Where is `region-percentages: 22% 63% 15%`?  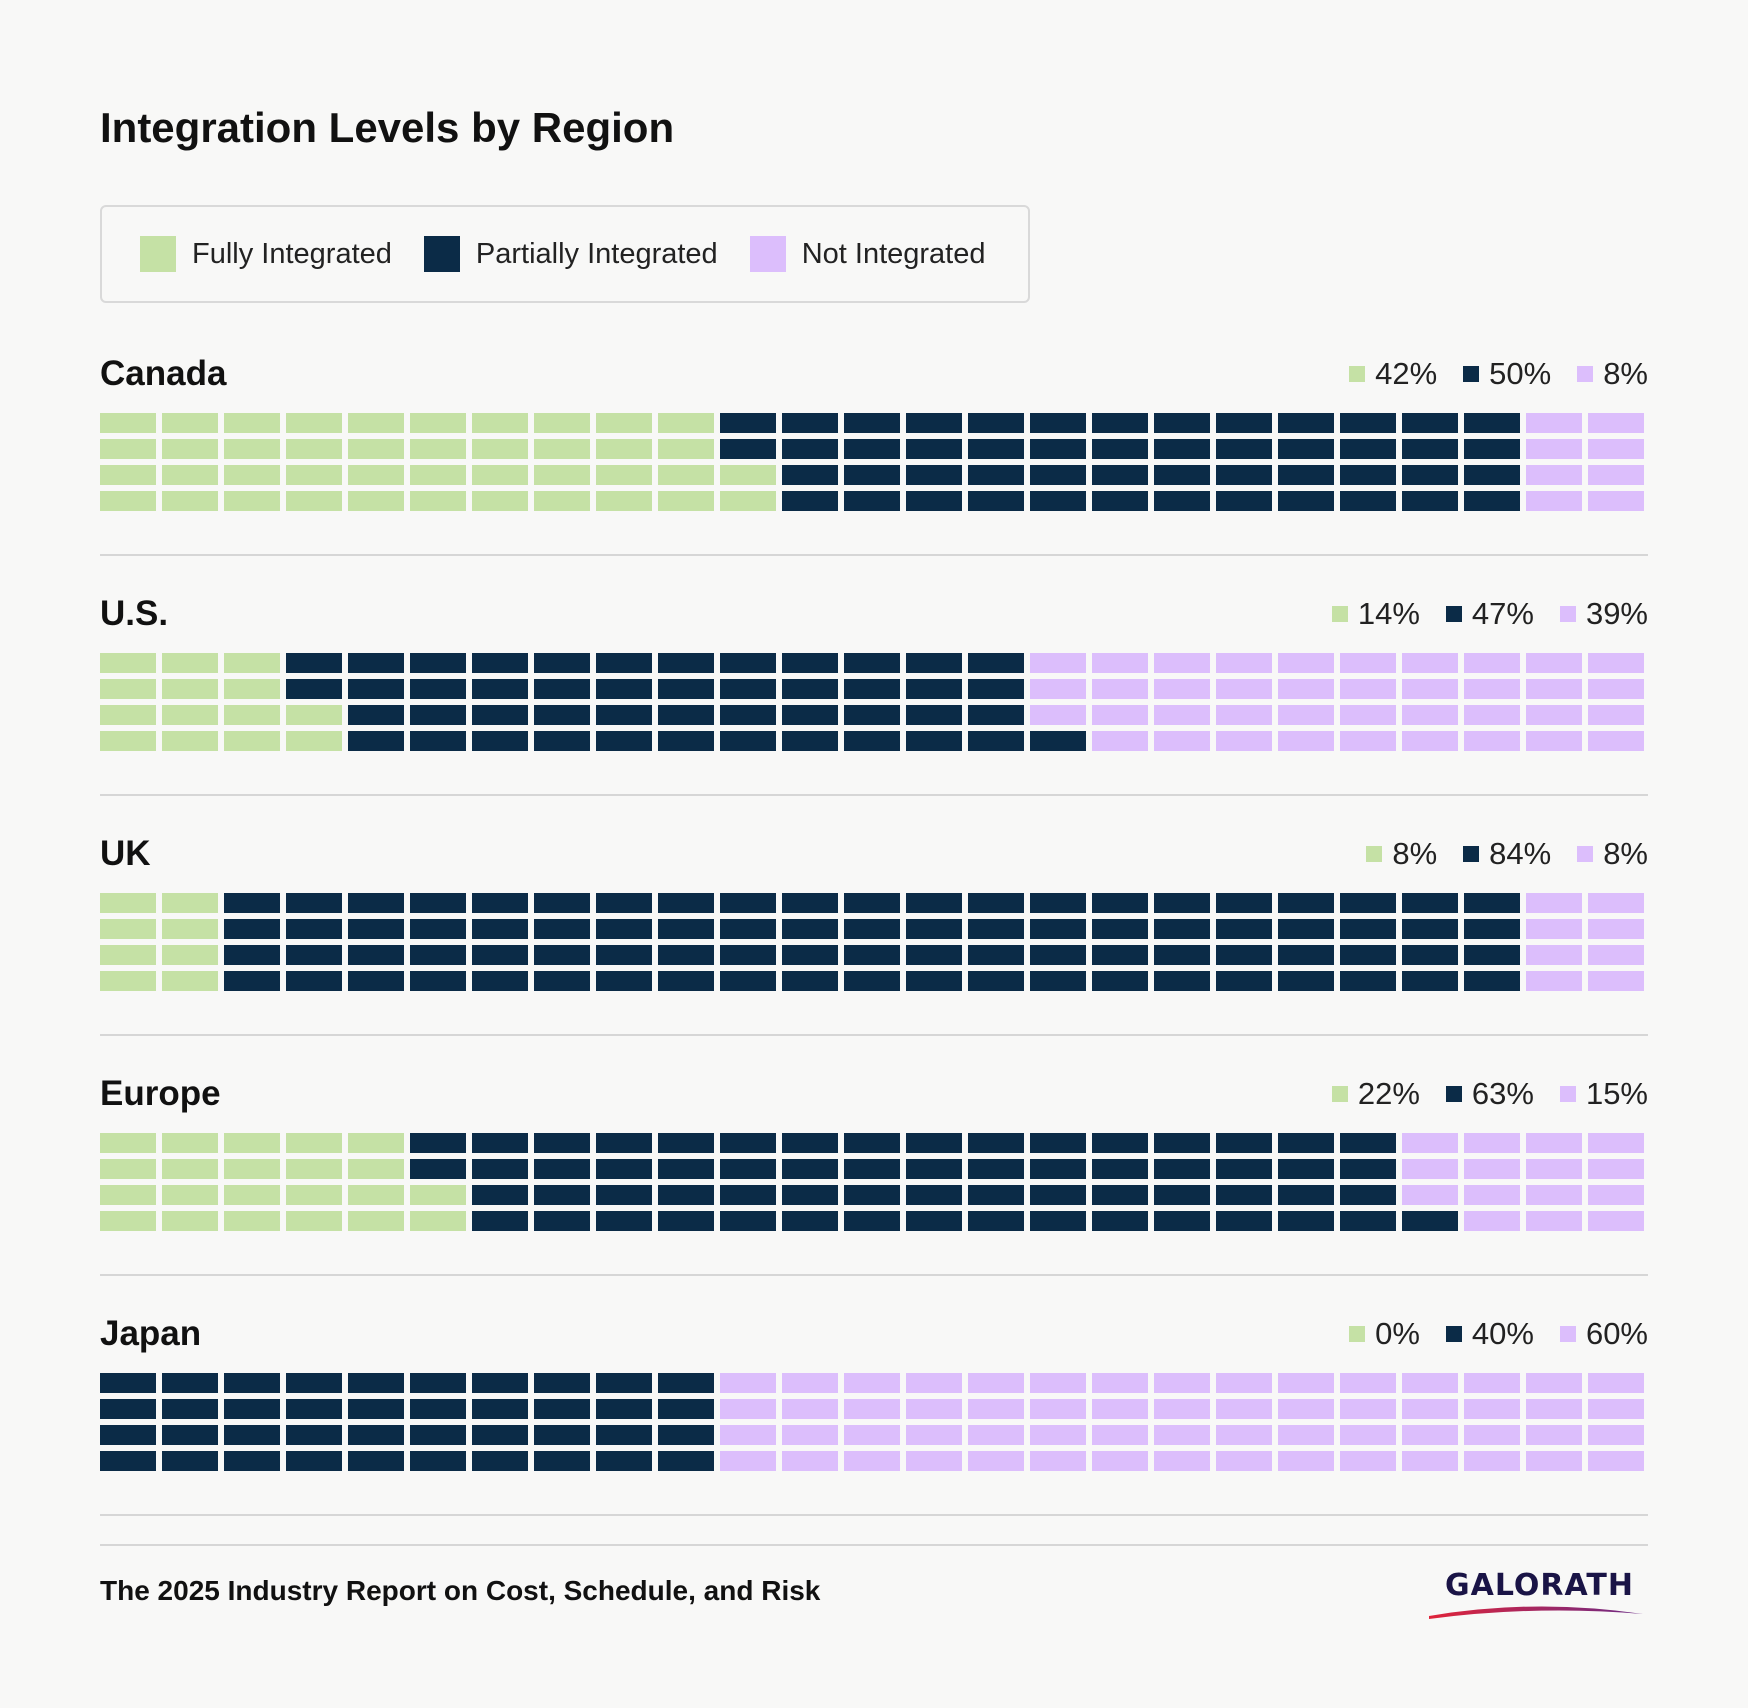
region-percentages: 22% 63% 15% is located at coordinates (1477, 1094).